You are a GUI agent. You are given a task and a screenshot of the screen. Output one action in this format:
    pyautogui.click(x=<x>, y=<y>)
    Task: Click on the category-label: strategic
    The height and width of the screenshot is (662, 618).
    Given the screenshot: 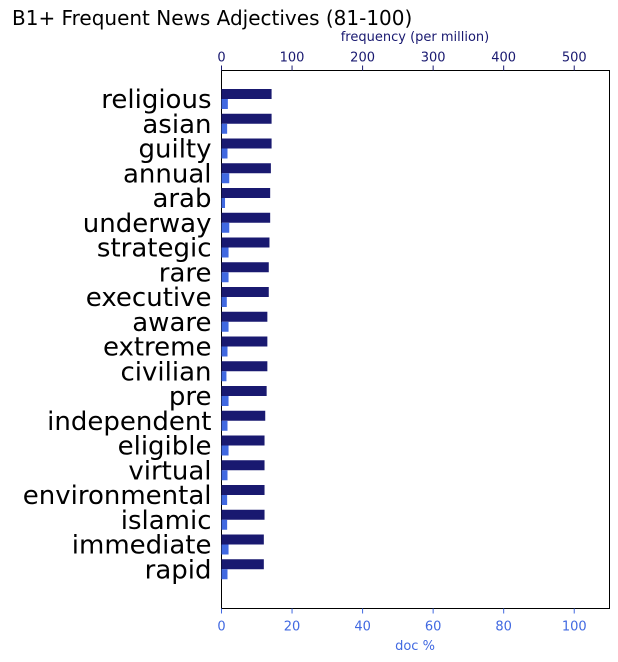 What is the action you would take?
    pyautogui.click(x=154, y=249)
    